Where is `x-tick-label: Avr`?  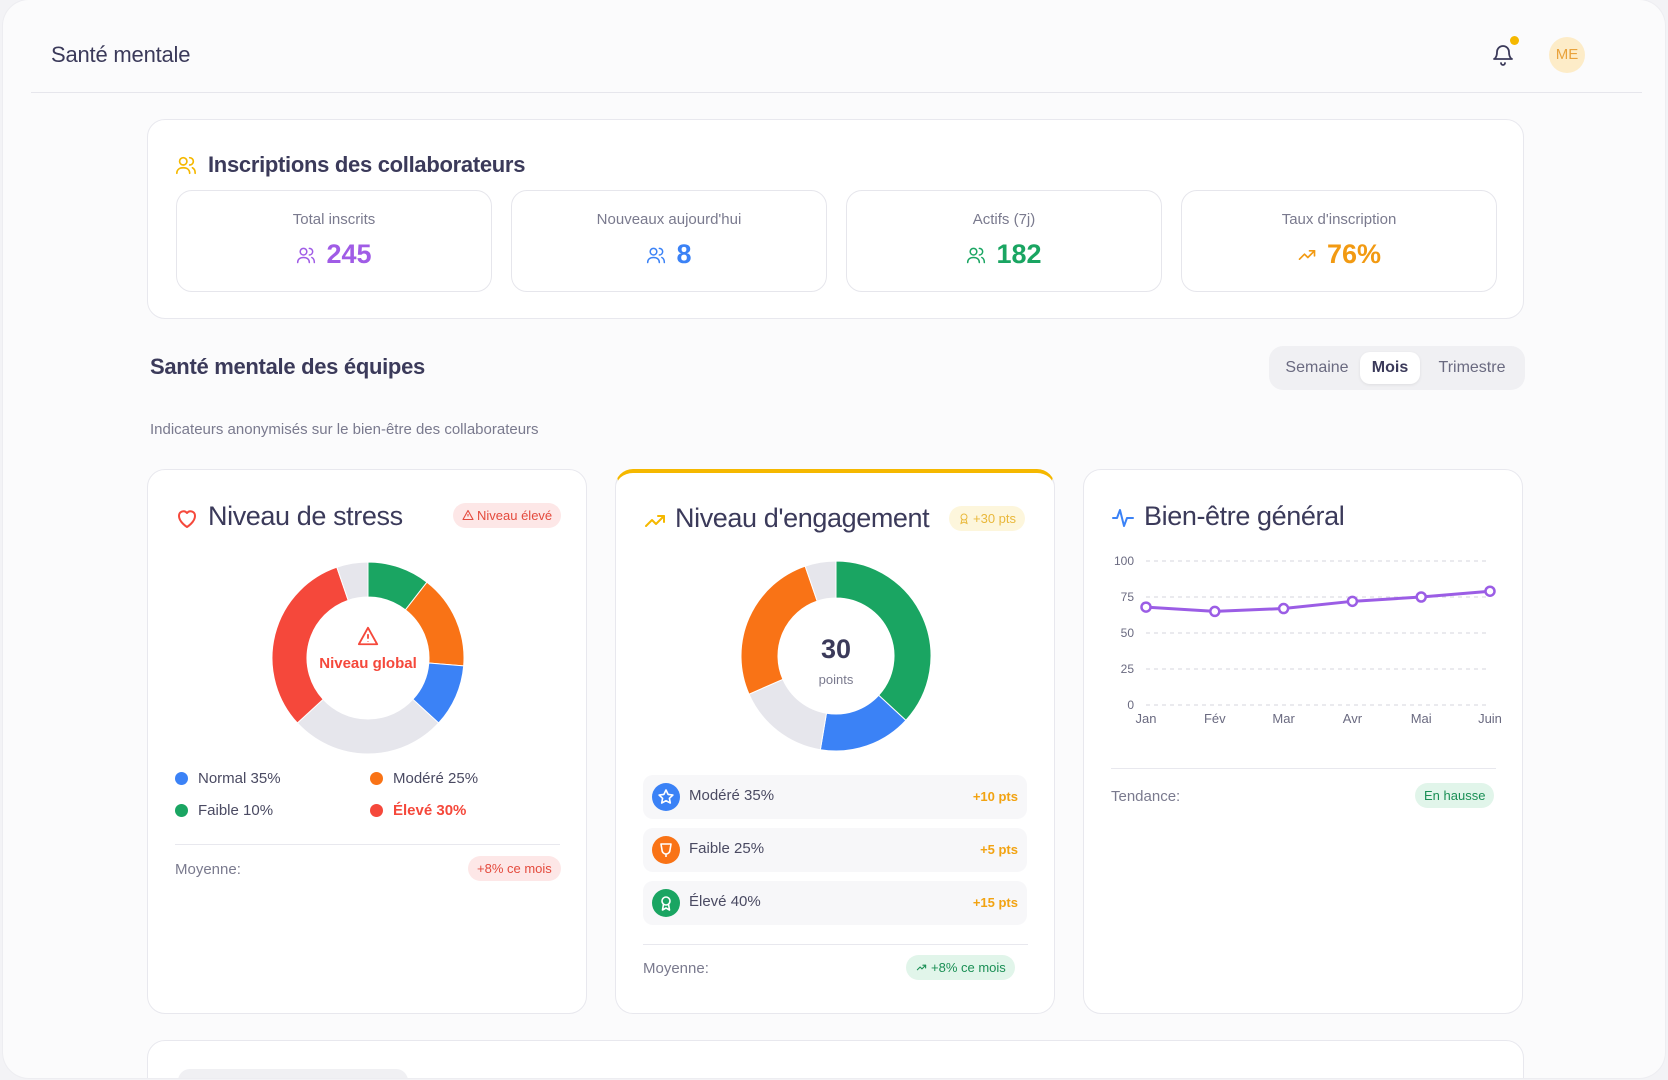 x-tick-label: Avr is located at coordinates (1353, 718).